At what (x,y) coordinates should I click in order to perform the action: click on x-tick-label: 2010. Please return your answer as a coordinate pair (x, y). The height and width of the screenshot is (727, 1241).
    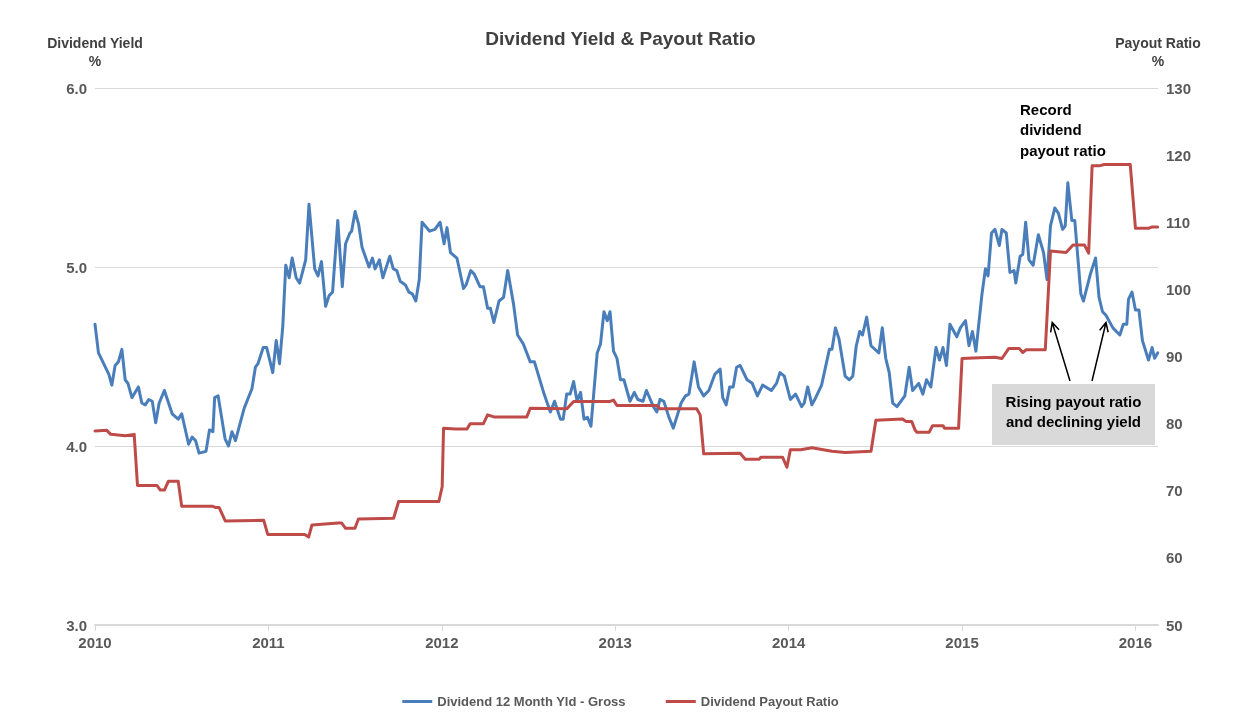
    Looking at the image, I should click on (95, 642).